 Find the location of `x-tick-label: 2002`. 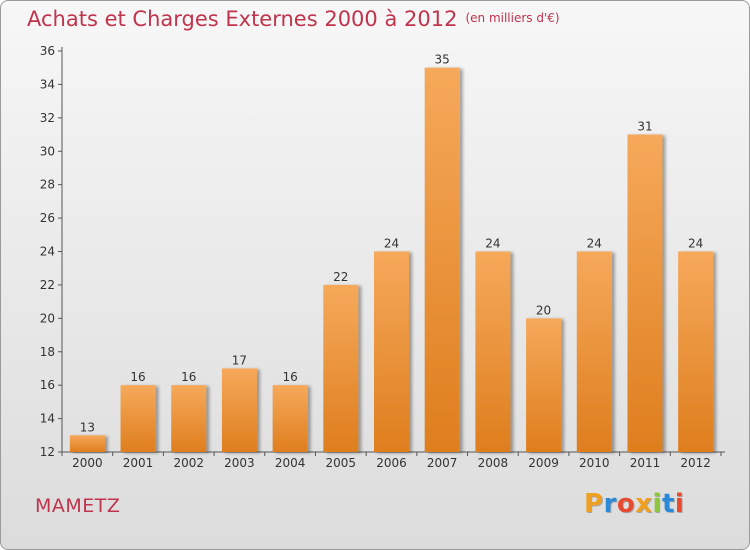

x-tick-label: 2002 is located at coordinates (188, 463).